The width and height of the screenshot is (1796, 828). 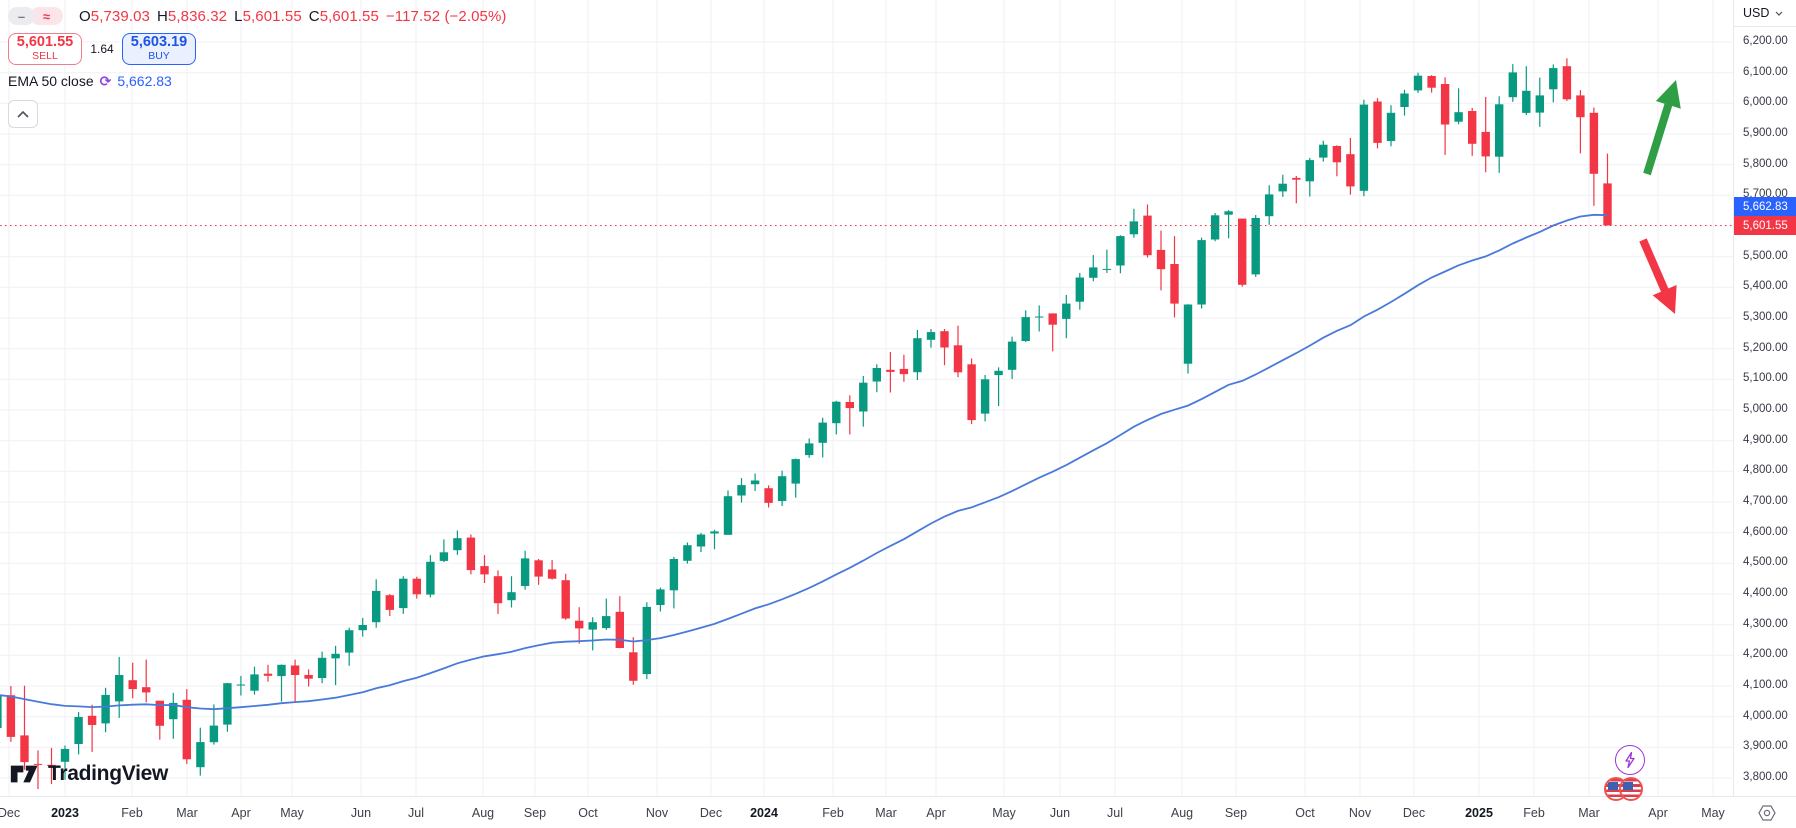 What do you see at coordinates (89, 774) in the screenshot?
I see `tradingview-logo: TradingView` at bounding box center [89, 774].